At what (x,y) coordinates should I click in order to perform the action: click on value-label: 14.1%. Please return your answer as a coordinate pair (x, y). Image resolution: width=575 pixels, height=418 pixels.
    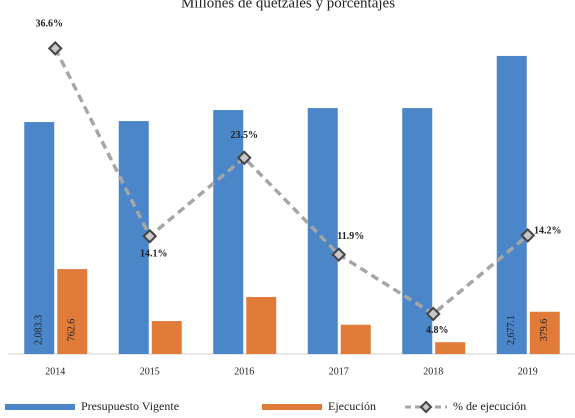
    Looking at the image, I should click on (154, 254).